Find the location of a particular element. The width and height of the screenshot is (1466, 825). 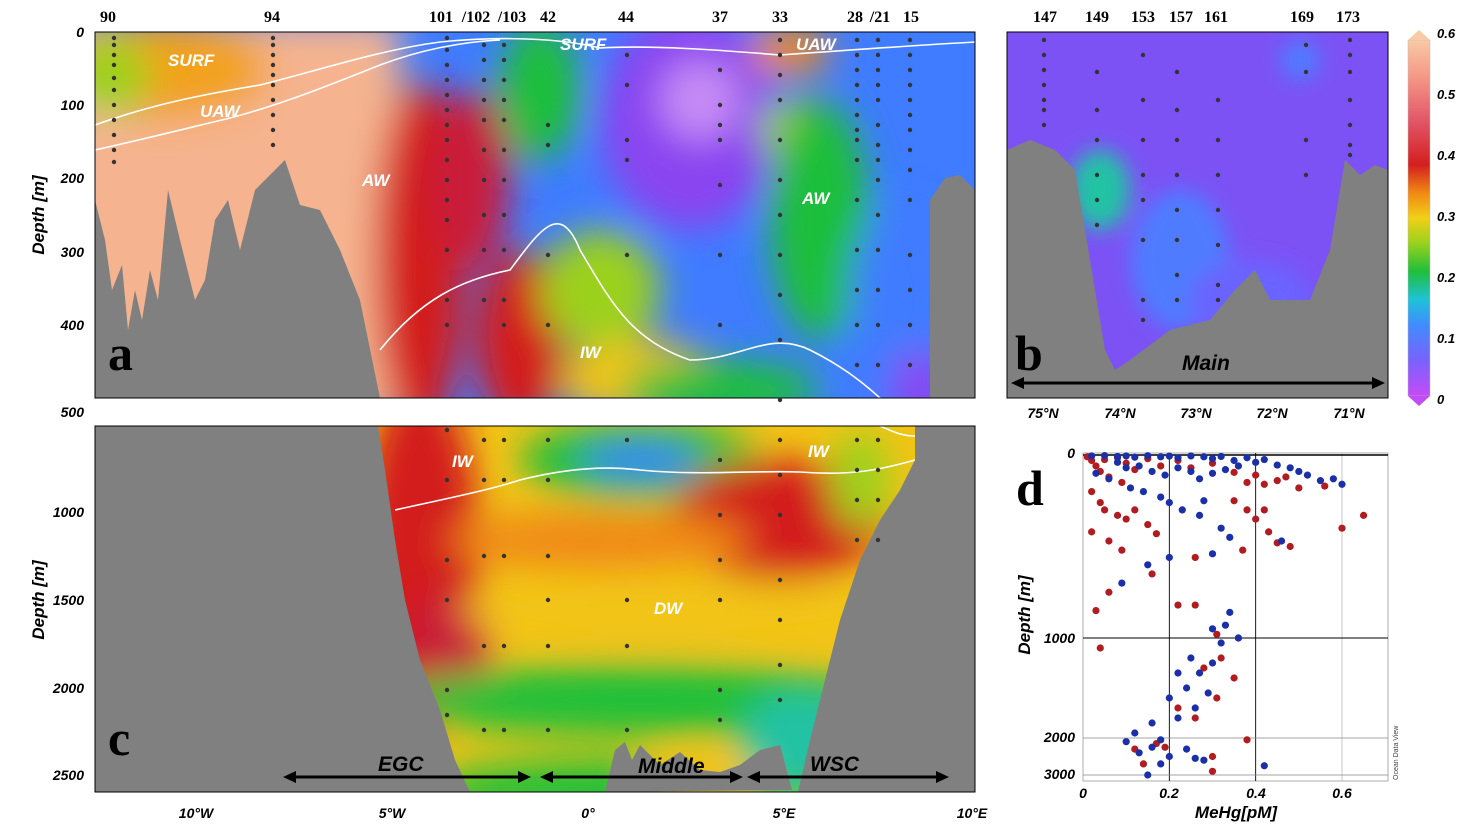

station-label: 90 is located at coordinates (108, 17).